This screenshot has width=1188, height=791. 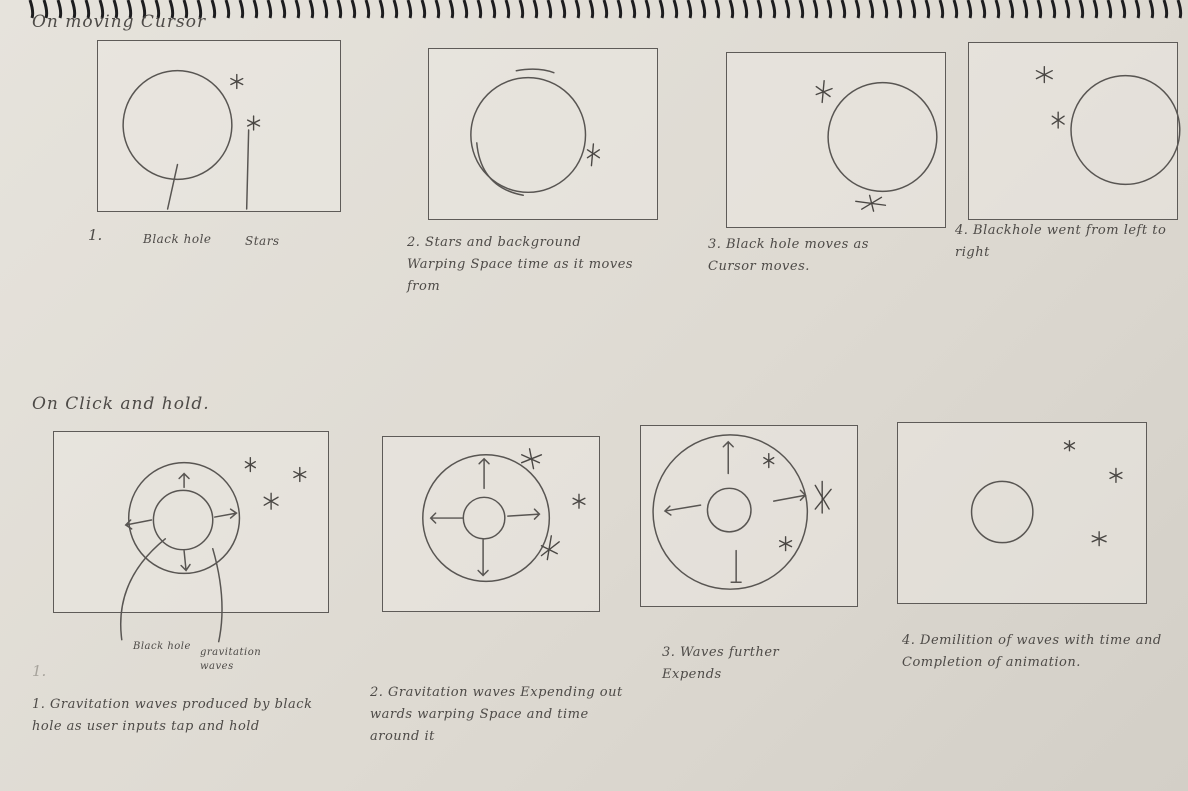 I want to click on caption-moving-3: 3. Black hole moves as Cursor moves., so click(x=788, y=255).